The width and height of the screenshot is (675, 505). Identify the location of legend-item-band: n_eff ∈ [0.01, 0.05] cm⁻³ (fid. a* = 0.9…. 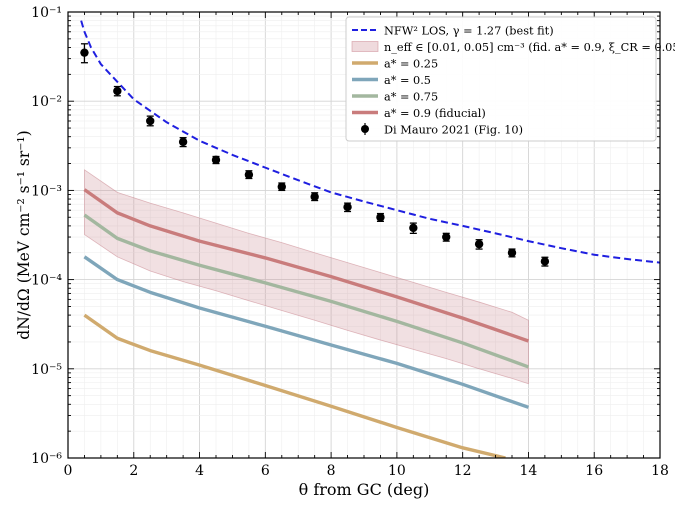
(513, 47).